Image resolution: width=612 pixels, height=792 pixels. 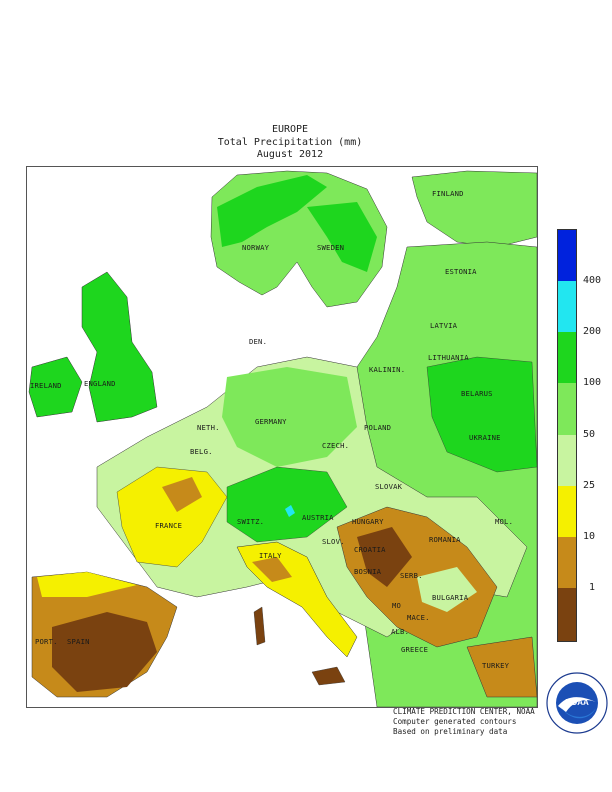 What do you see at coordinates (289, 417) in the screenshot?
I see `wet-germany` at bounding box center [289, 417].